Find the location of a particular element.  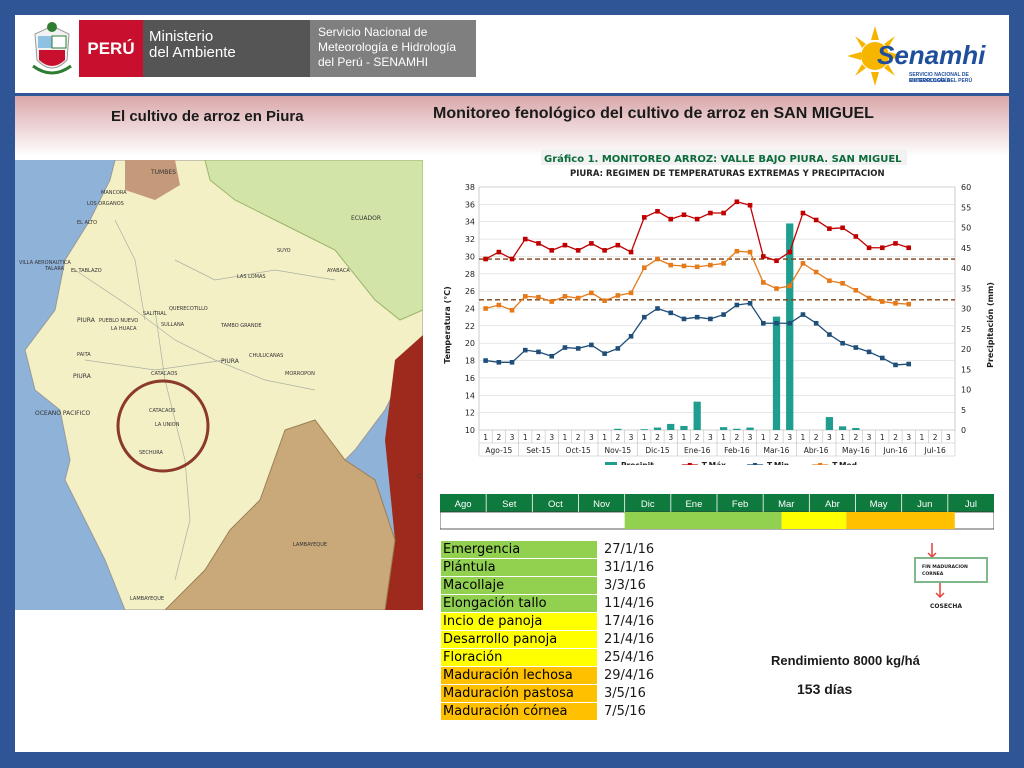

map-label: PUEBLO NUEVO is located at coordinates (118, 321).